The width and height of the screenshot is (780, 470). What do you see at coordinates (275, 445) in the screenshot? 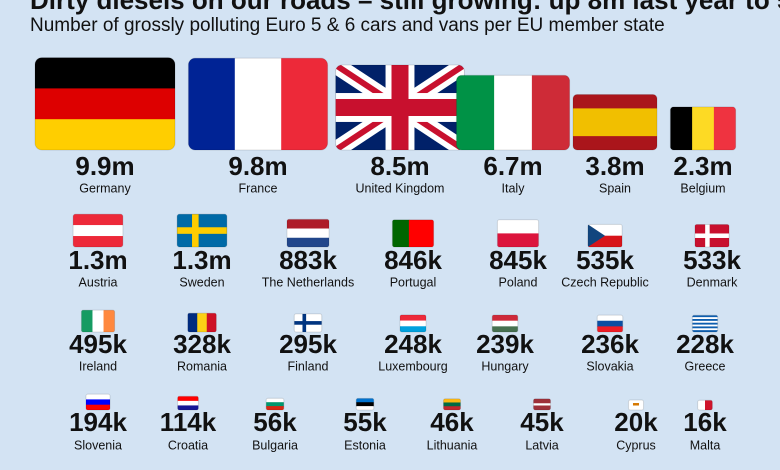
I see `country-label: Bulgaria` at bounding box center [275, 445].